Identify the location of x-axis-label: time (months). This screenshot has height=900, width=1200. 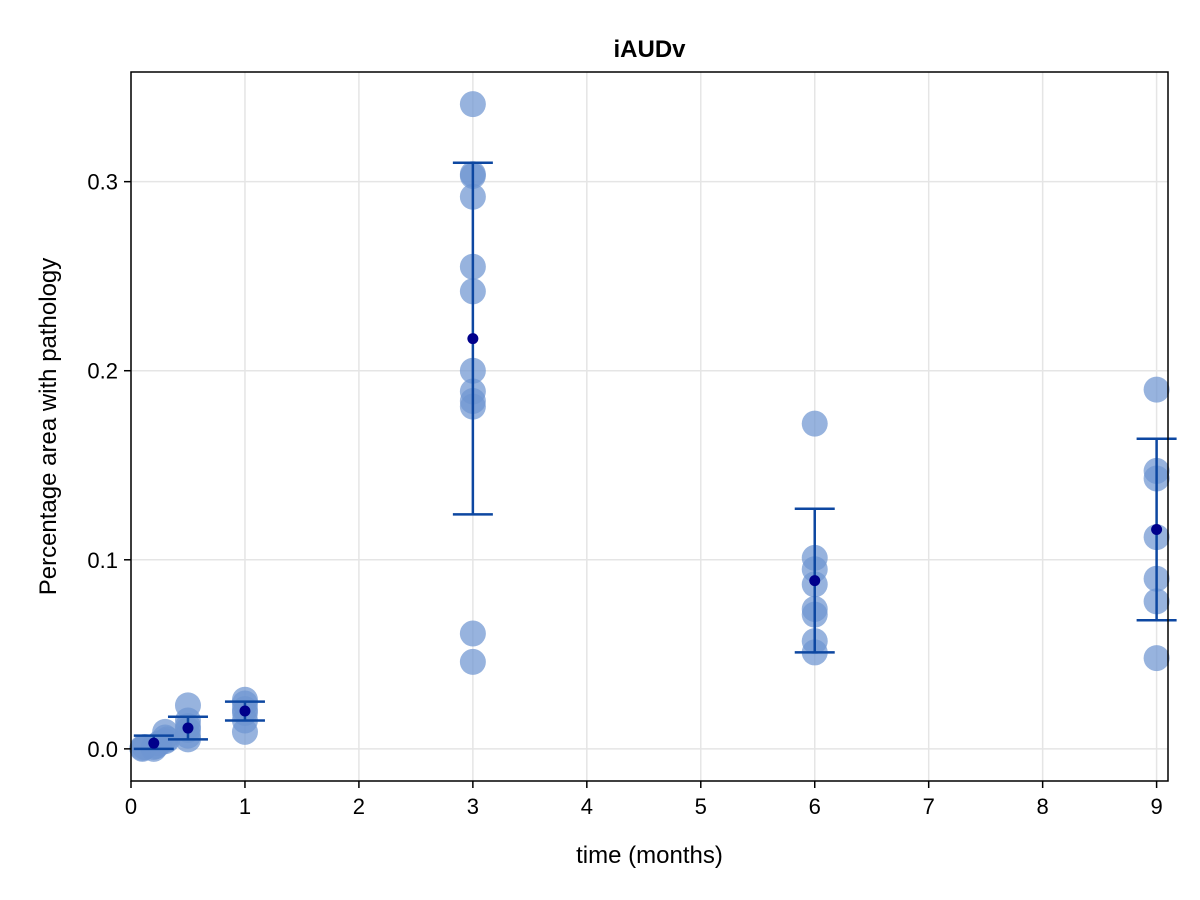
(649, 855).